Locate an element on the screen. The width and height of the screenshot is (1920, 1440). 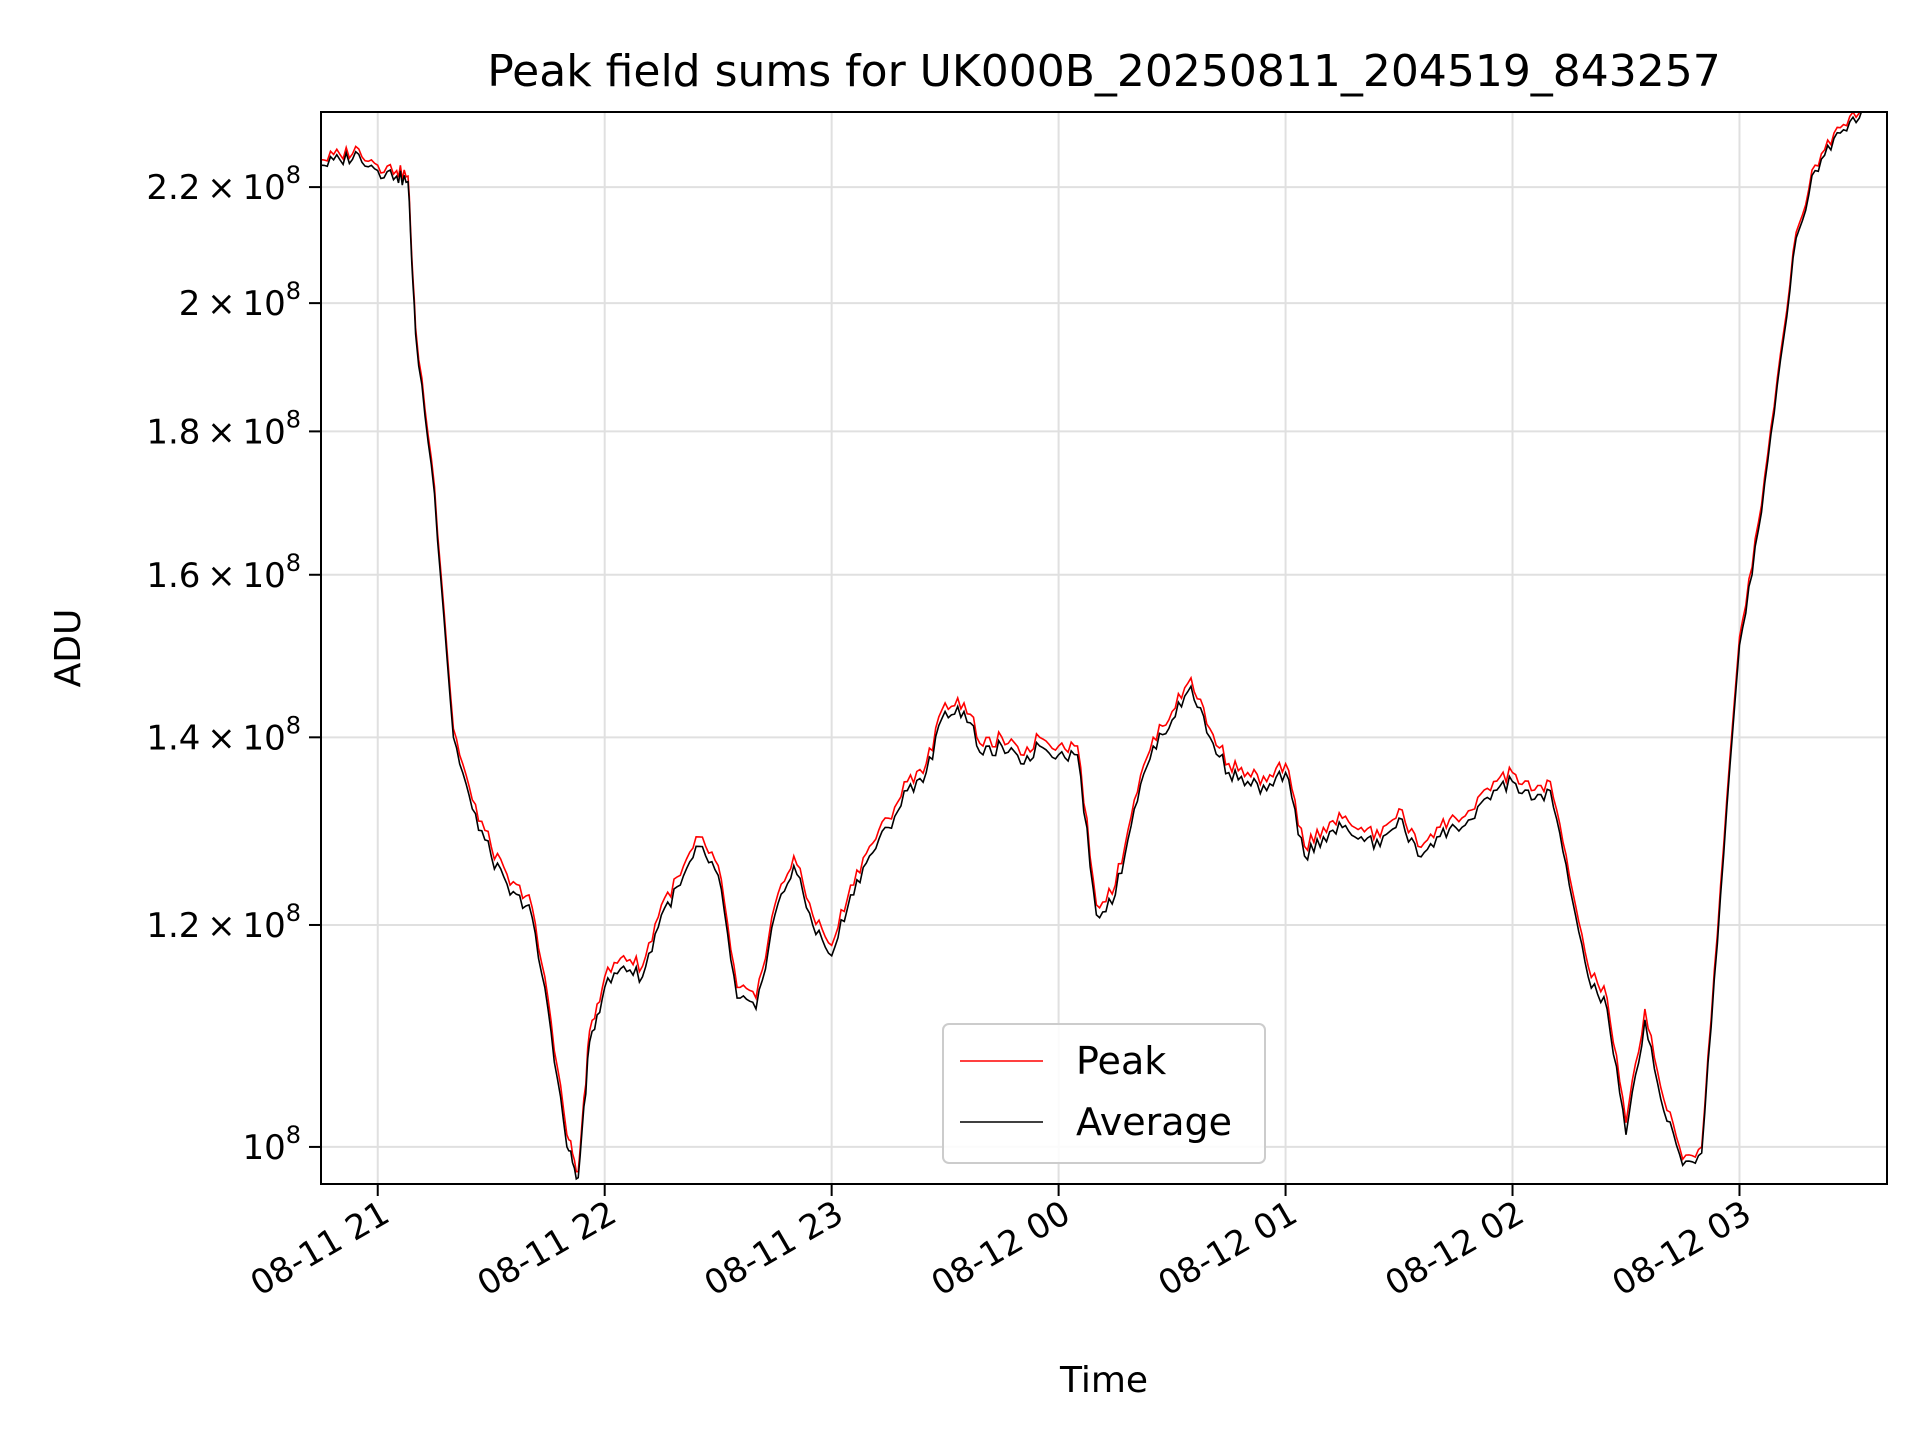
legend: Peak Average is located at coordinates (1104, 1093).